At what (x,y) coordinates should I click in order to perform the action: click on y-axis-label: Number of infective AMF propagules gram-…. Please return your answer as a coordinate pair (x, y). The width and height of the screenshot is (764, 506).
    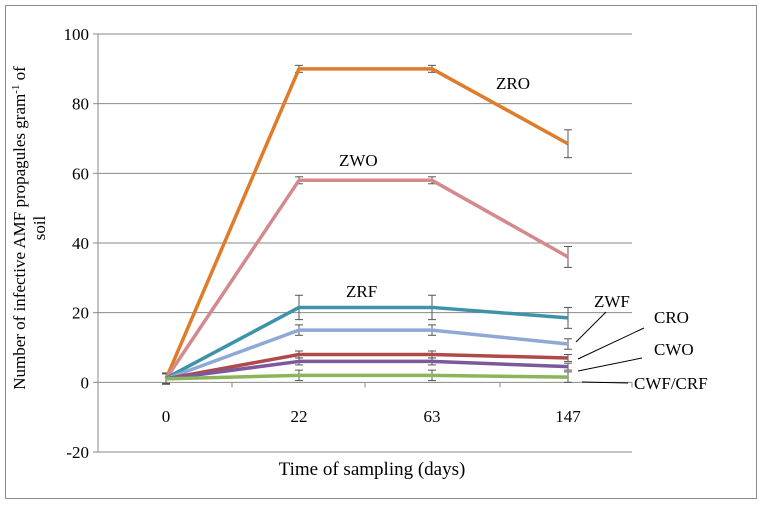
    Looking at the image, I should click on (19, 228).